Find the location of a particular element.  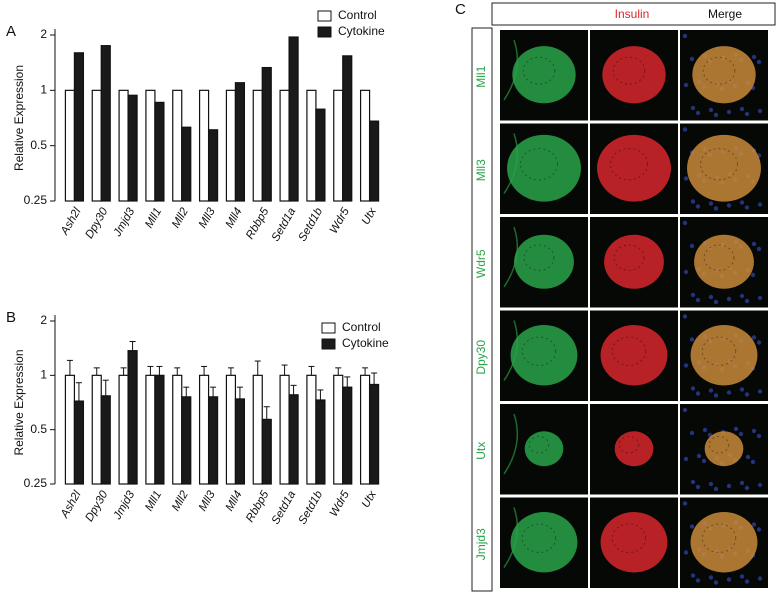

y-tick-label: 1 is located at coordinates (43, 90).